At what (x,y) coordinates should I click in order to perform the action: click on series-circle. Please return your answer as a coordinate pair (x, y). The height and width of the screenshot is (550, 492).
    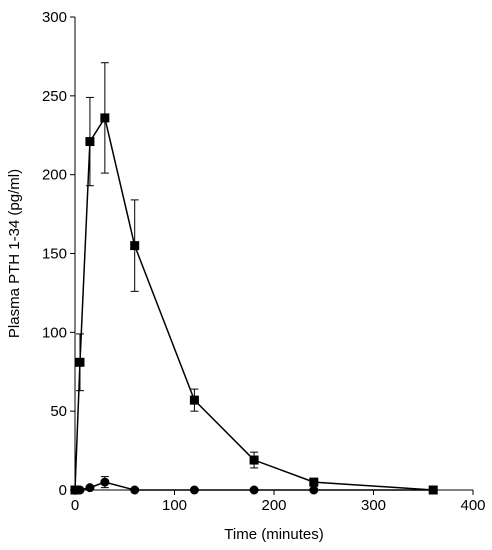
    Looking at the image, I should click on (254, 485).